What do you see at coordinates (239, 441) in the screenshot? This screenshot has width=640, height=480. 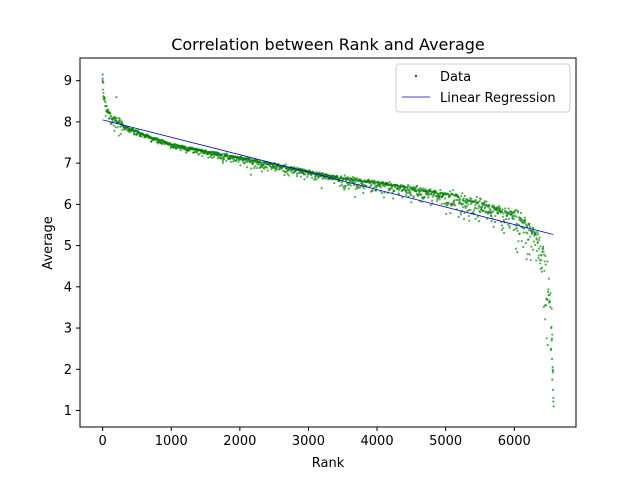 I see `x-tick-label: 2000` at bounding box center [239, 441].